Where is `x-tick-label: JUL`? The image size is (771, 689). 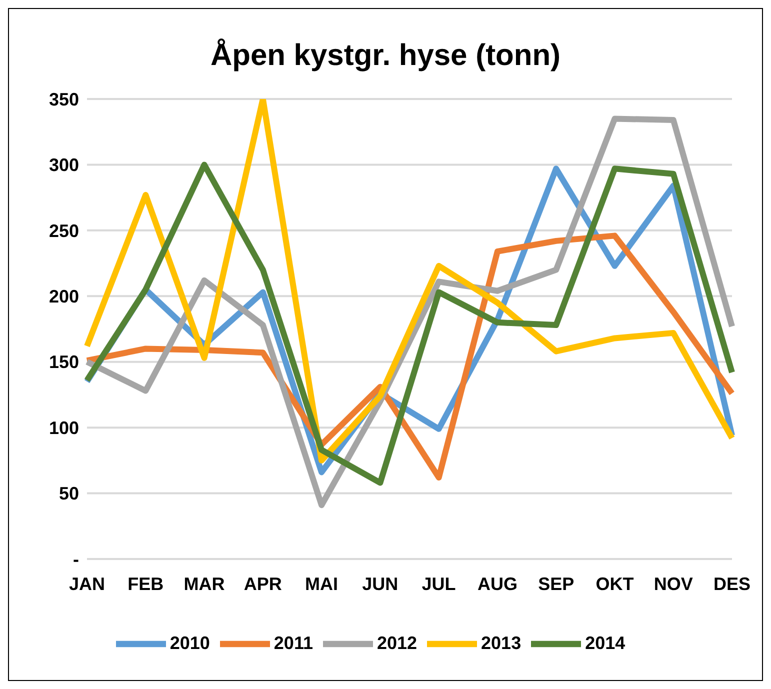 x-tick-label: JUL is located at coordinates (439, 584).